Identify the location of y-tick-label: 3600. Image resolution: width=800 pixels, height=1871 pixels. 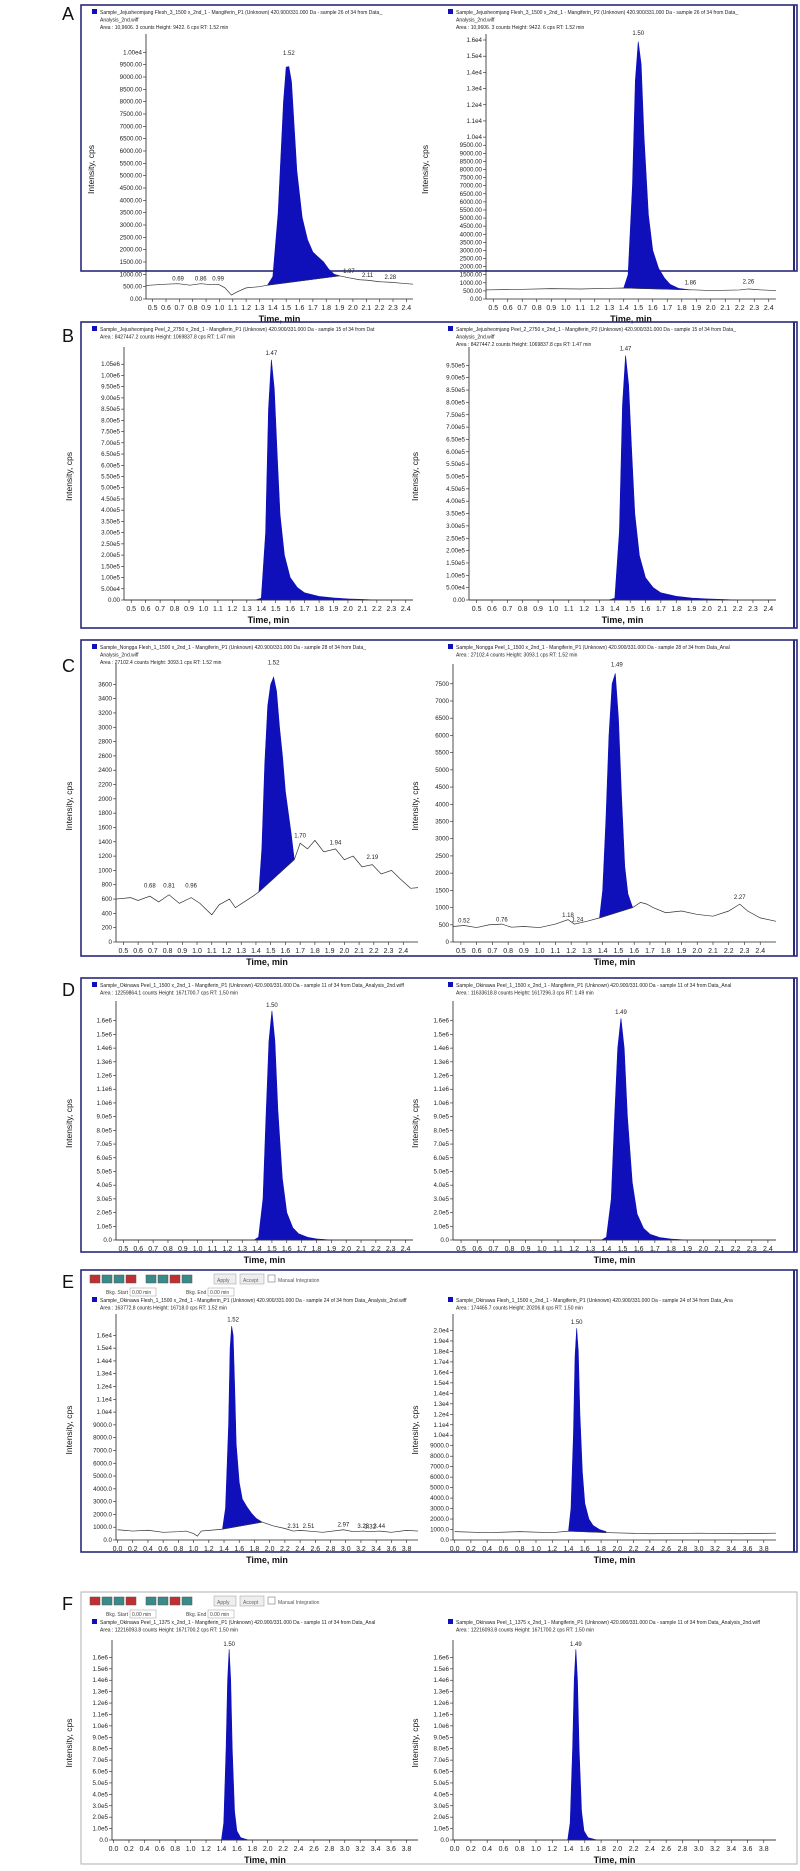
(105, 684).